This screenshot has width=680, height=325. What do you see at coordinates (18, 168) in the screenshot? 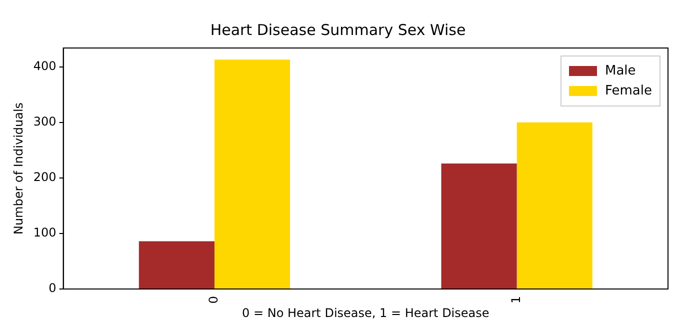
I see `y-axis-title: Number of Individuals` at bounding box center [18, 168].